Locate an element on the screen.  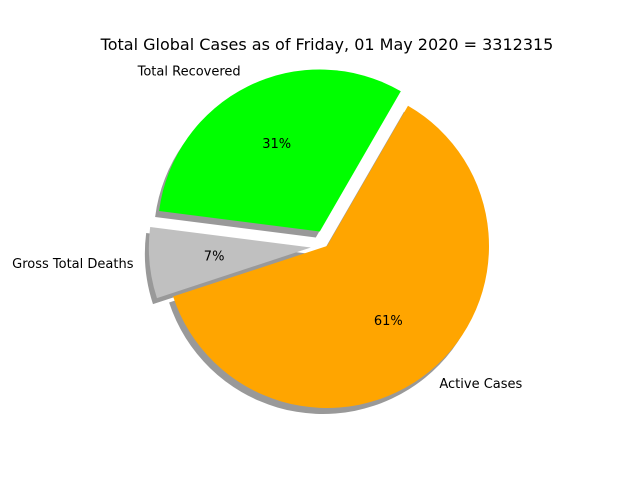
slice-gross-total-deaths is located at coordinates (229, 263).